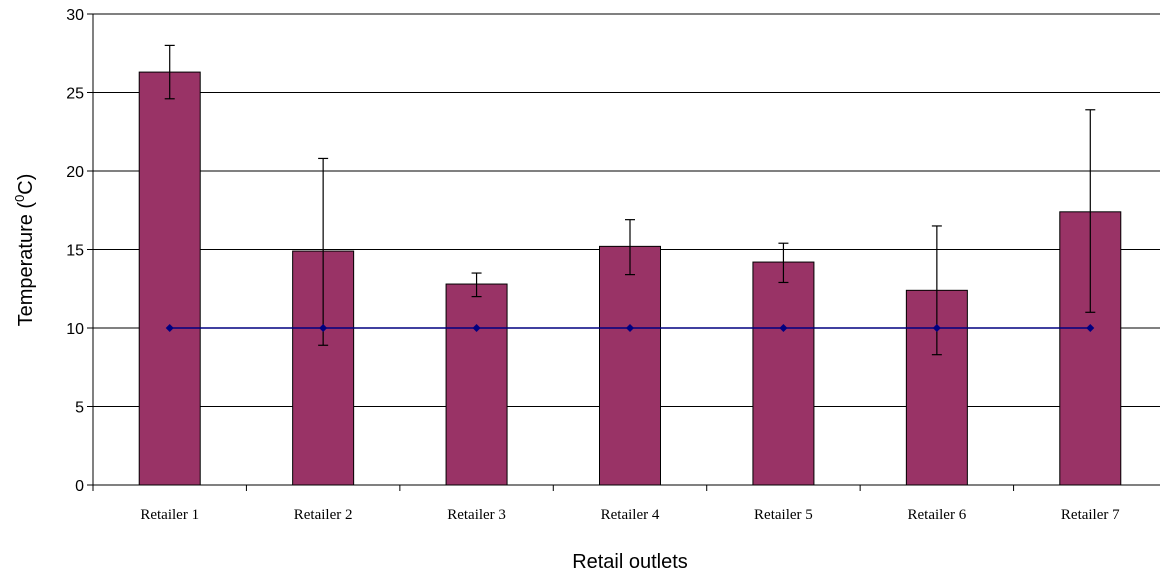 The width and height of the screenshot is (1160, 576). Describe the element at coordinates (476, 515) in the screenshot. I see `x-tick-label: Retailer 3` at that location.